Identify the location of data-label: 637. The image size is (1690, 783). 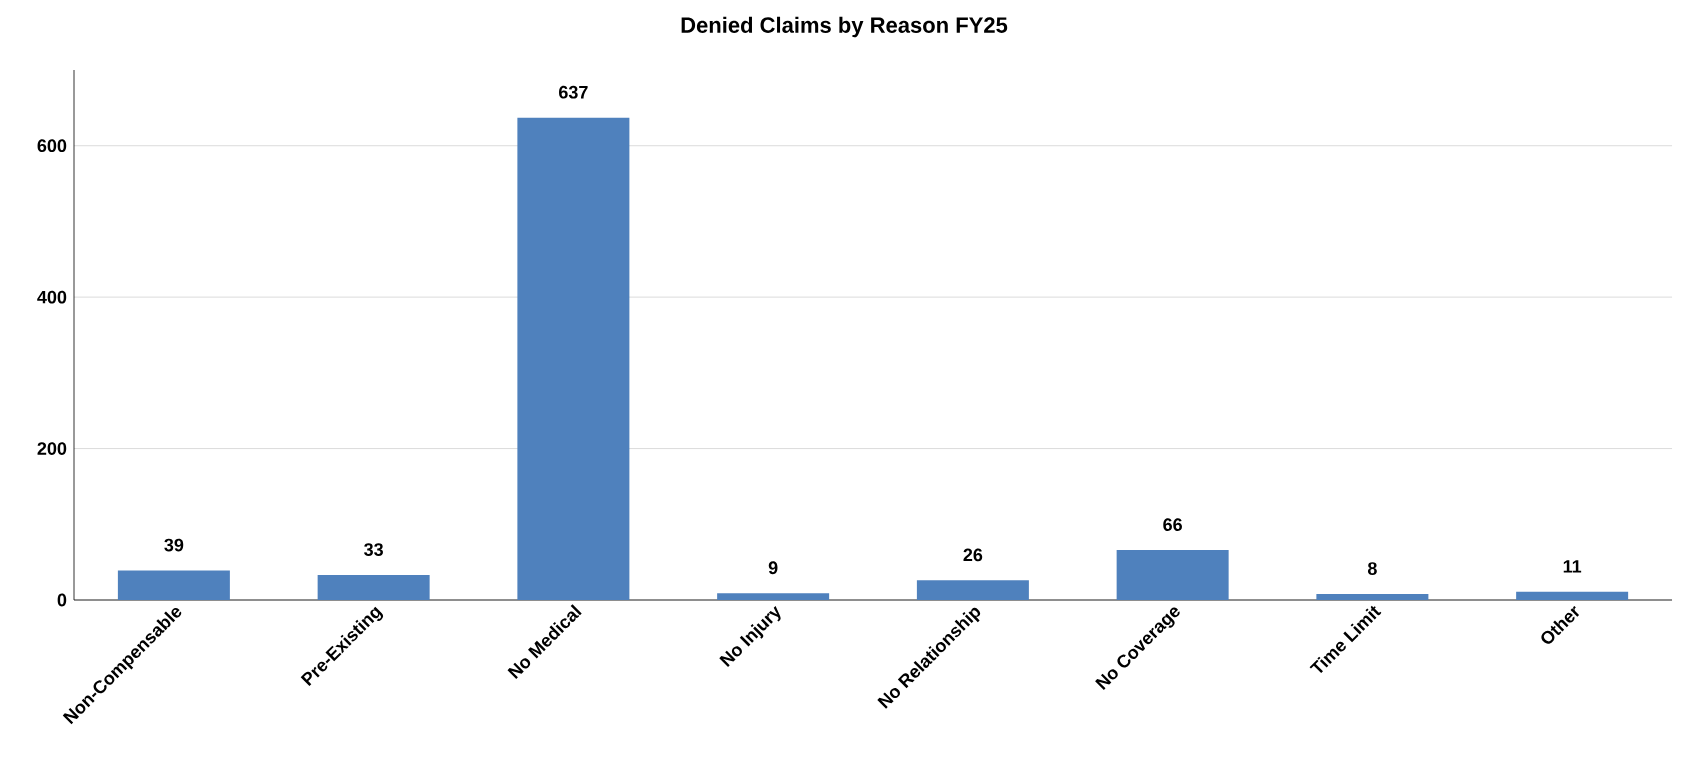
(573, 92).